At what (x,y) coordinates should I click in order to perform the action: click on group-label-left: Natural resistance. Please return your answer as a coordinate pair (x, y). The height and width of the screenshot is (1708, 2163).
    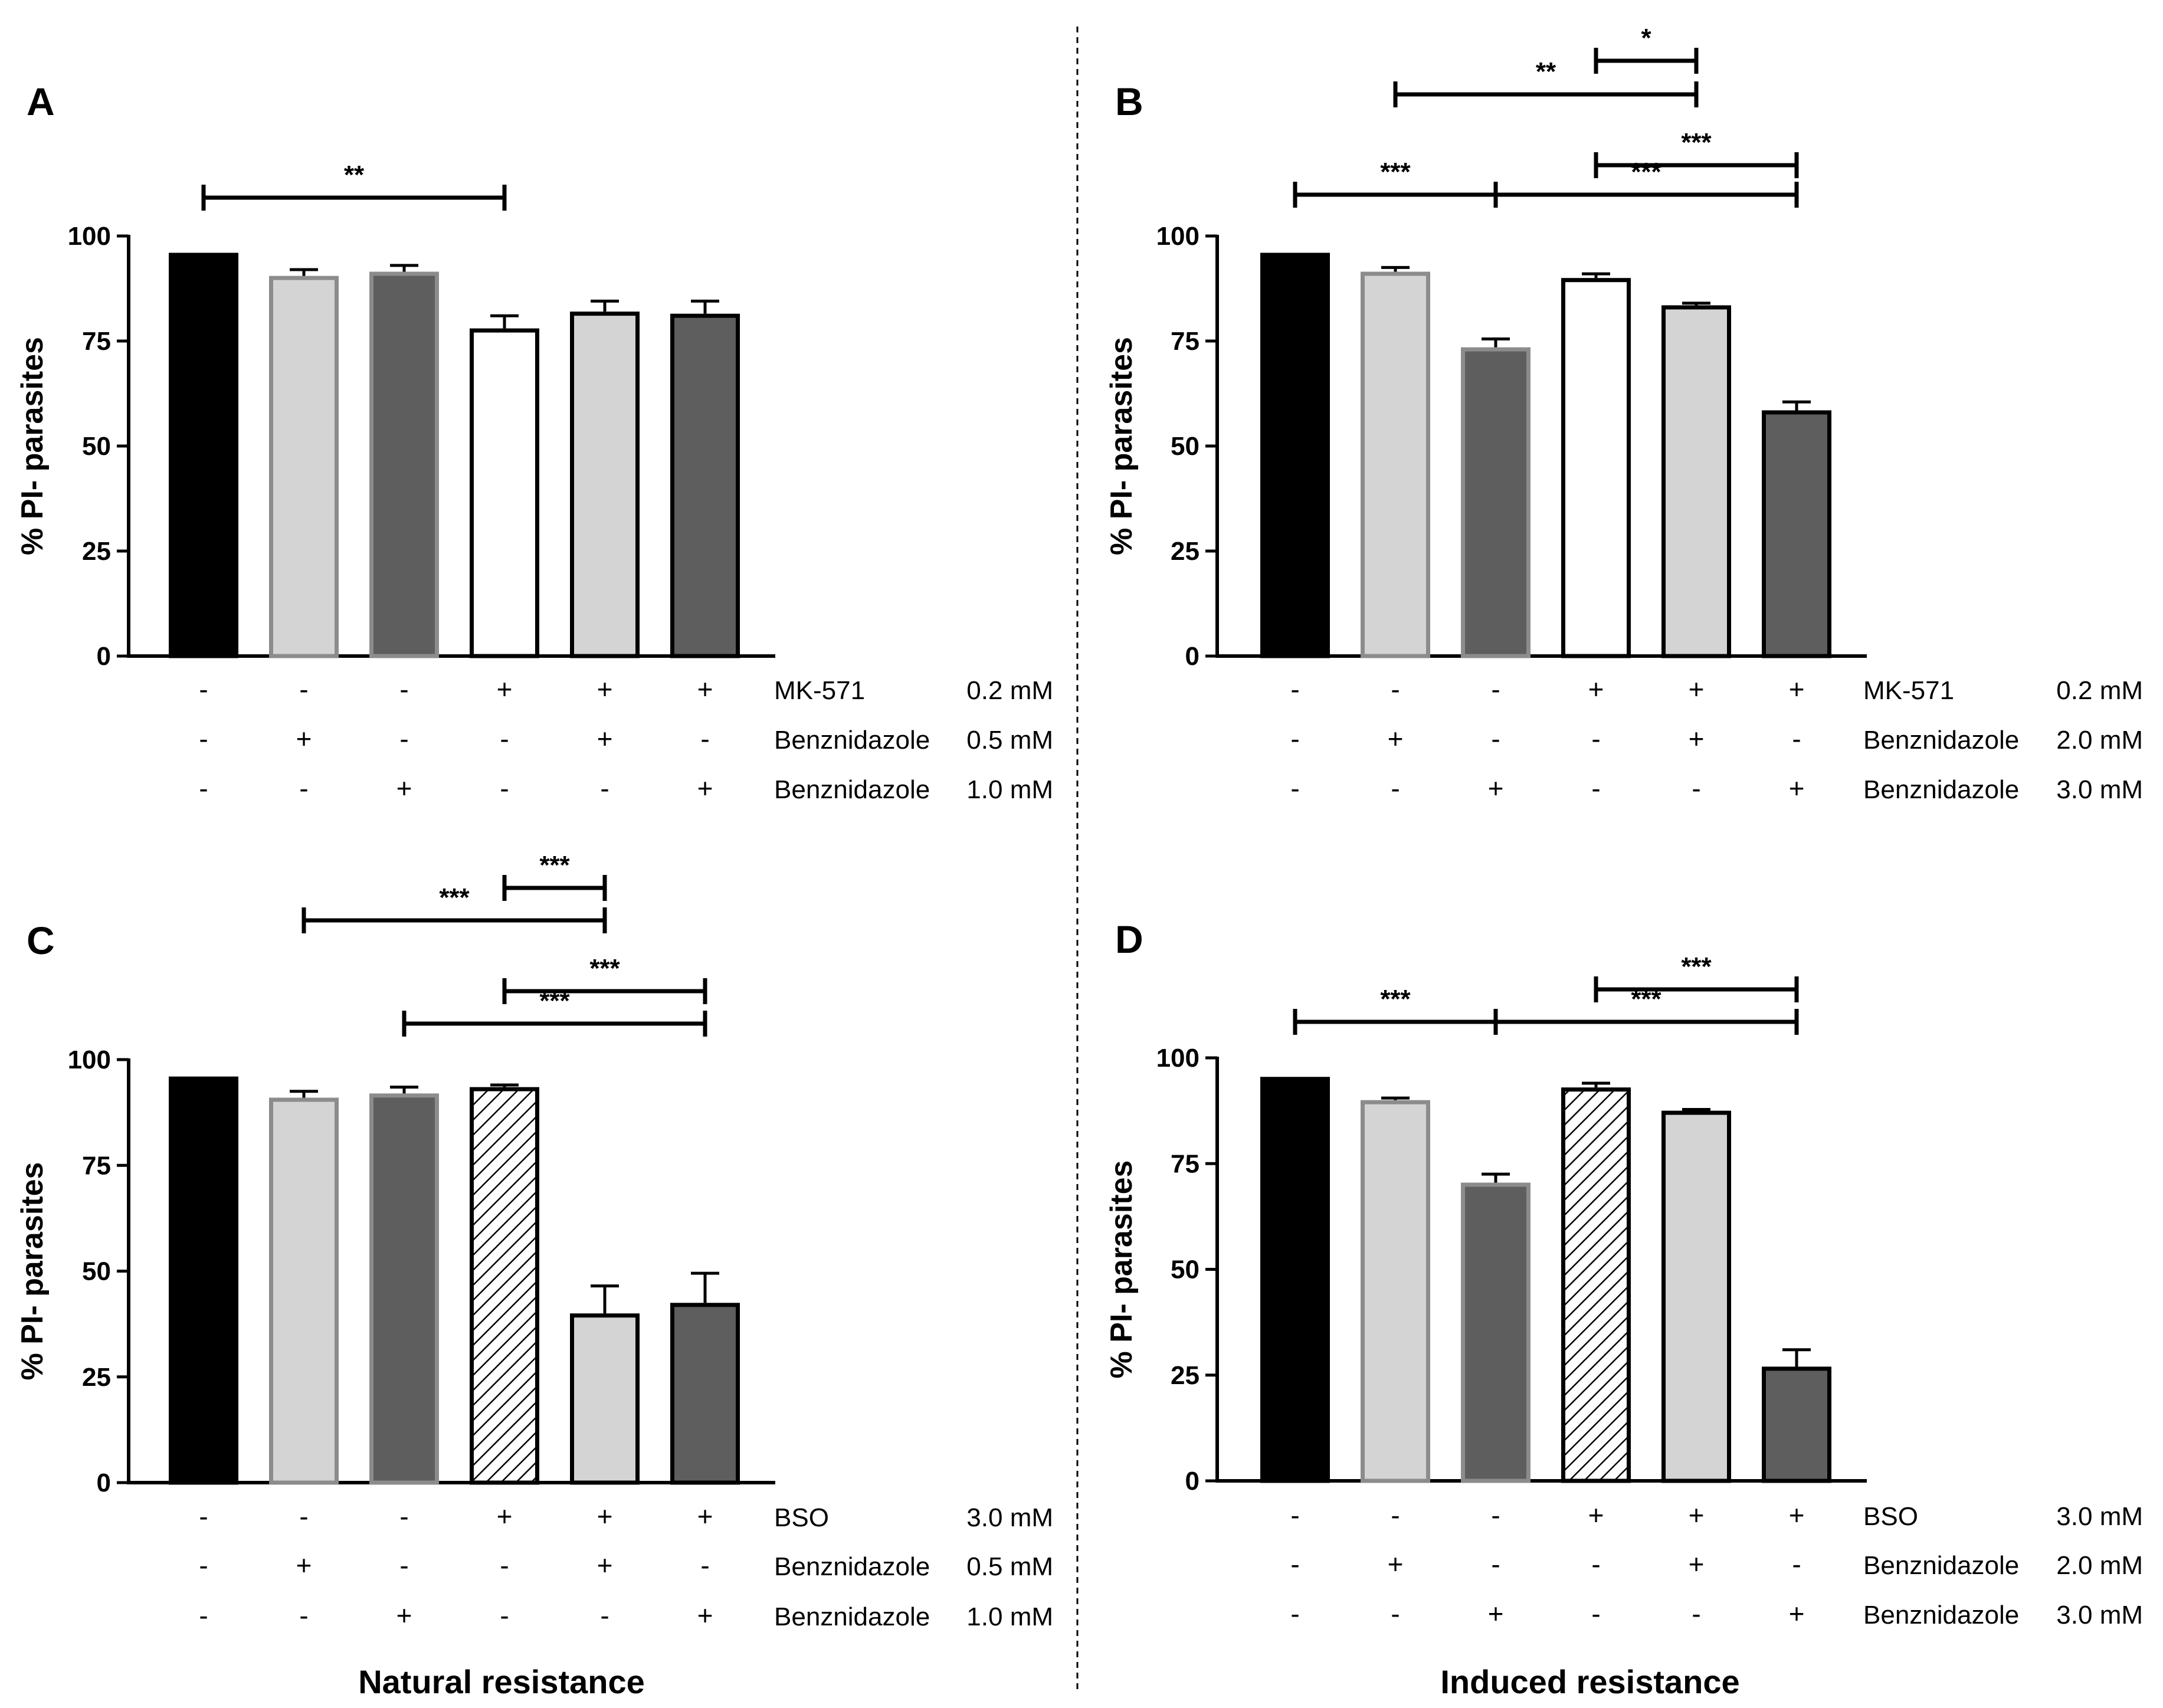
    Looking at the image, I should click on (501, 1681).